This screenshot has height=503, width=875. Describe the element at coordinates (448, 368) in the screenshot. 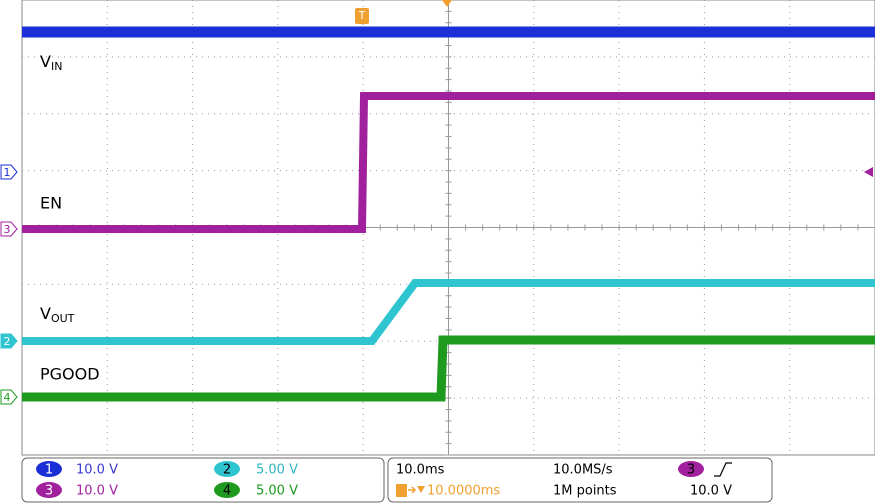

I see `trace-ch4` at that location.